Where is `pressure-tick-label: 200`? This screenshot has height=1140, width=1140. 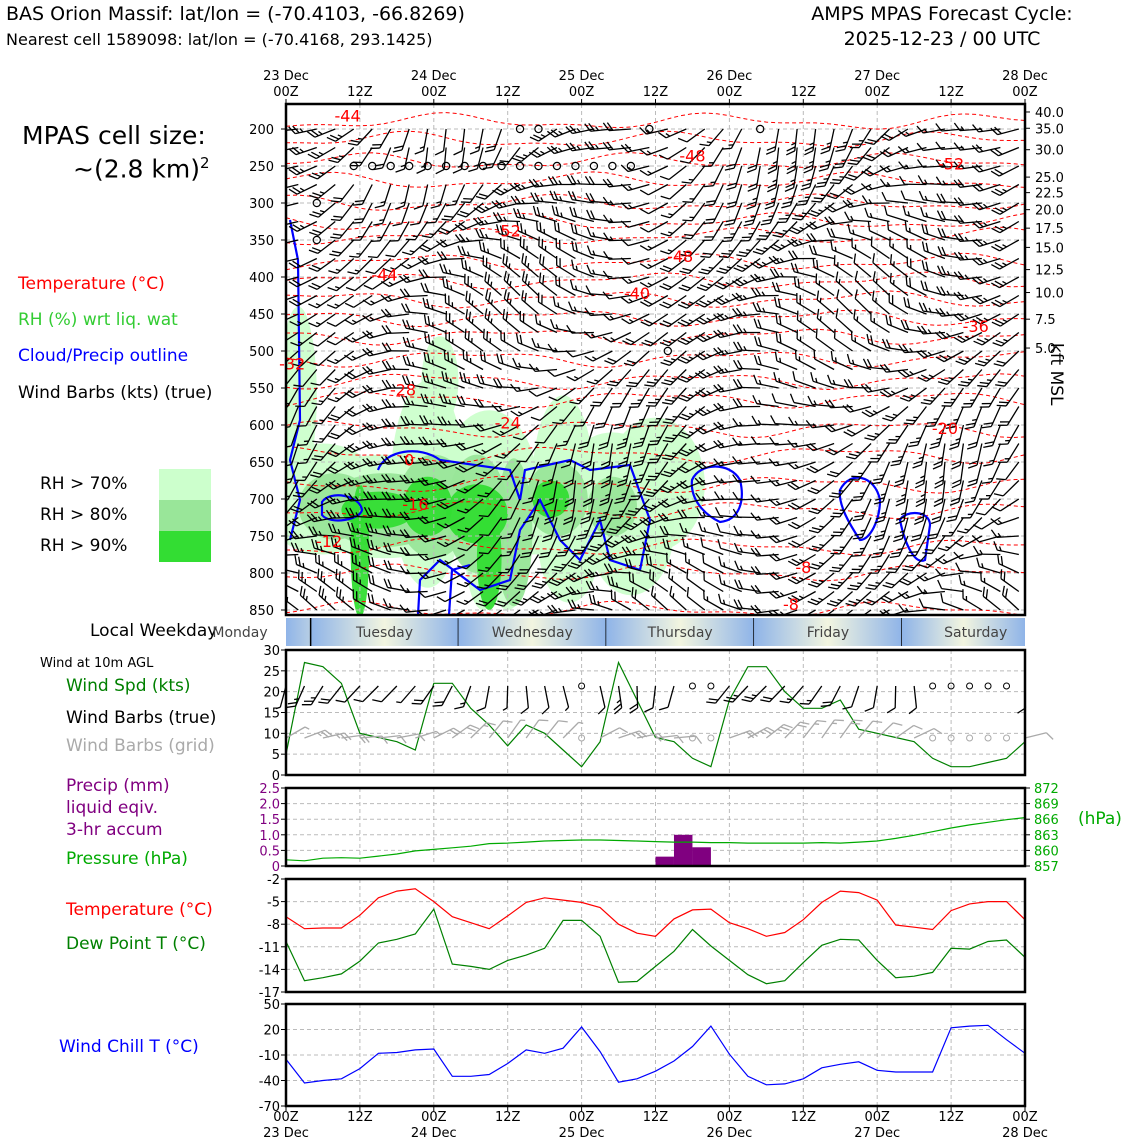
pressure-tick-label: 200 is located at coordinates (261, 130).